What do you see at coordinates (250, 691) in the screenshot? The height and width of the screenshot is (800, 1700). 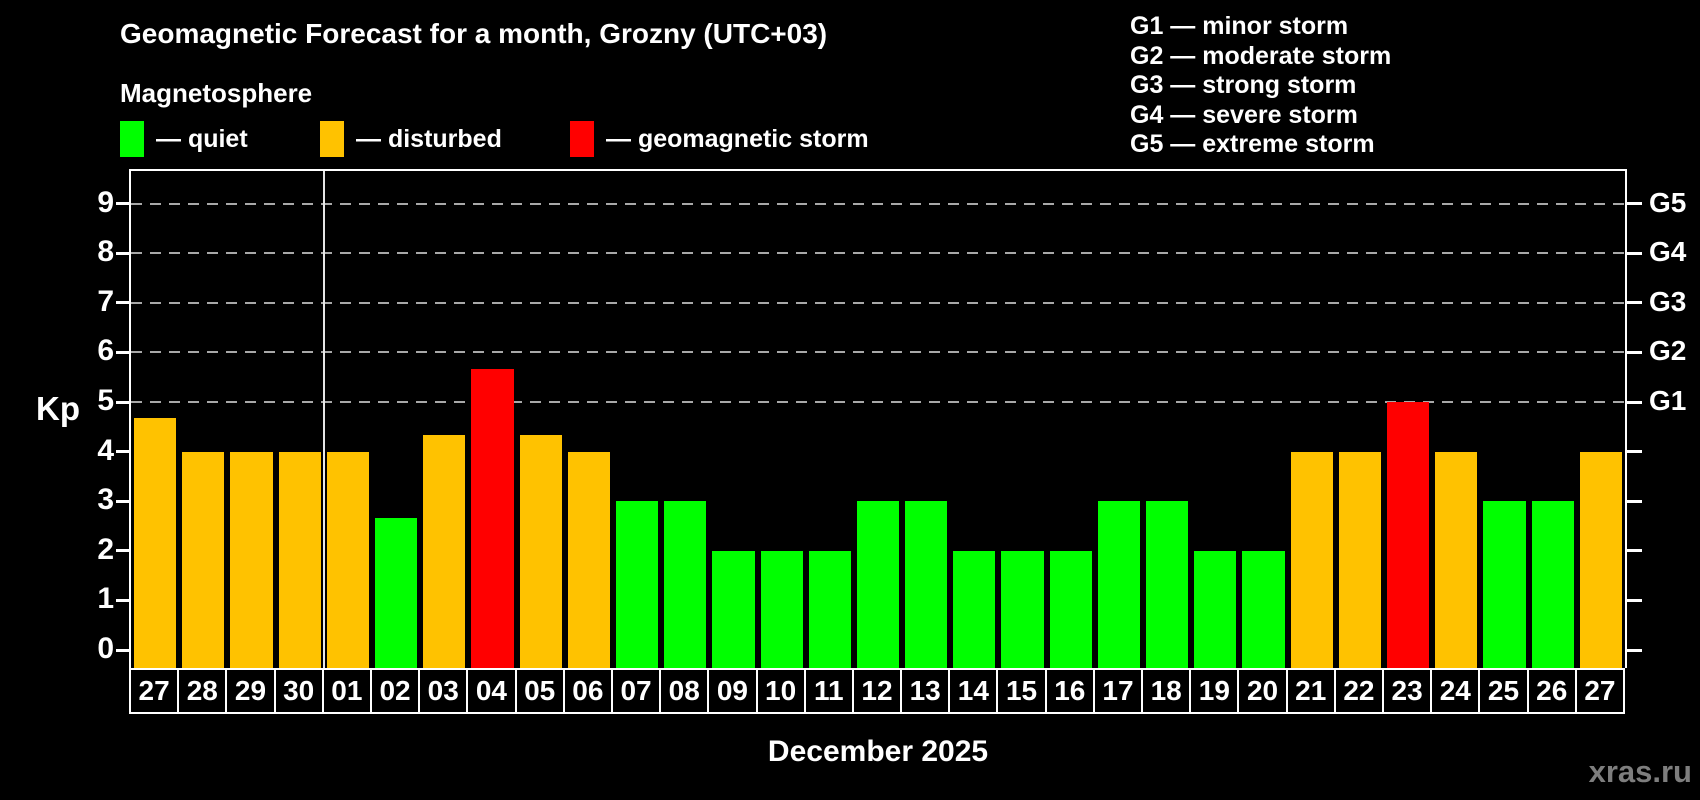 I see `day-label-29: 29` at bounding box center [250, 691].